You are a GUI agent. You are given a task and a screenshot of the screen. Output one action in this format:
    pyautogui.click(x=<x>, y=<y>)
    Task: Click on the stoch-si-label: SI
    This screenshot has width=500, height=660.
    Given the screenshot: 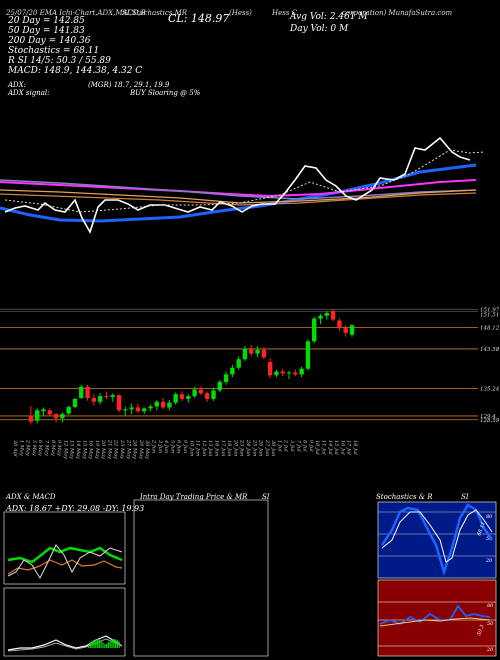 What is the action you would take?
    pyautogui.click(x=465, y=497)
    